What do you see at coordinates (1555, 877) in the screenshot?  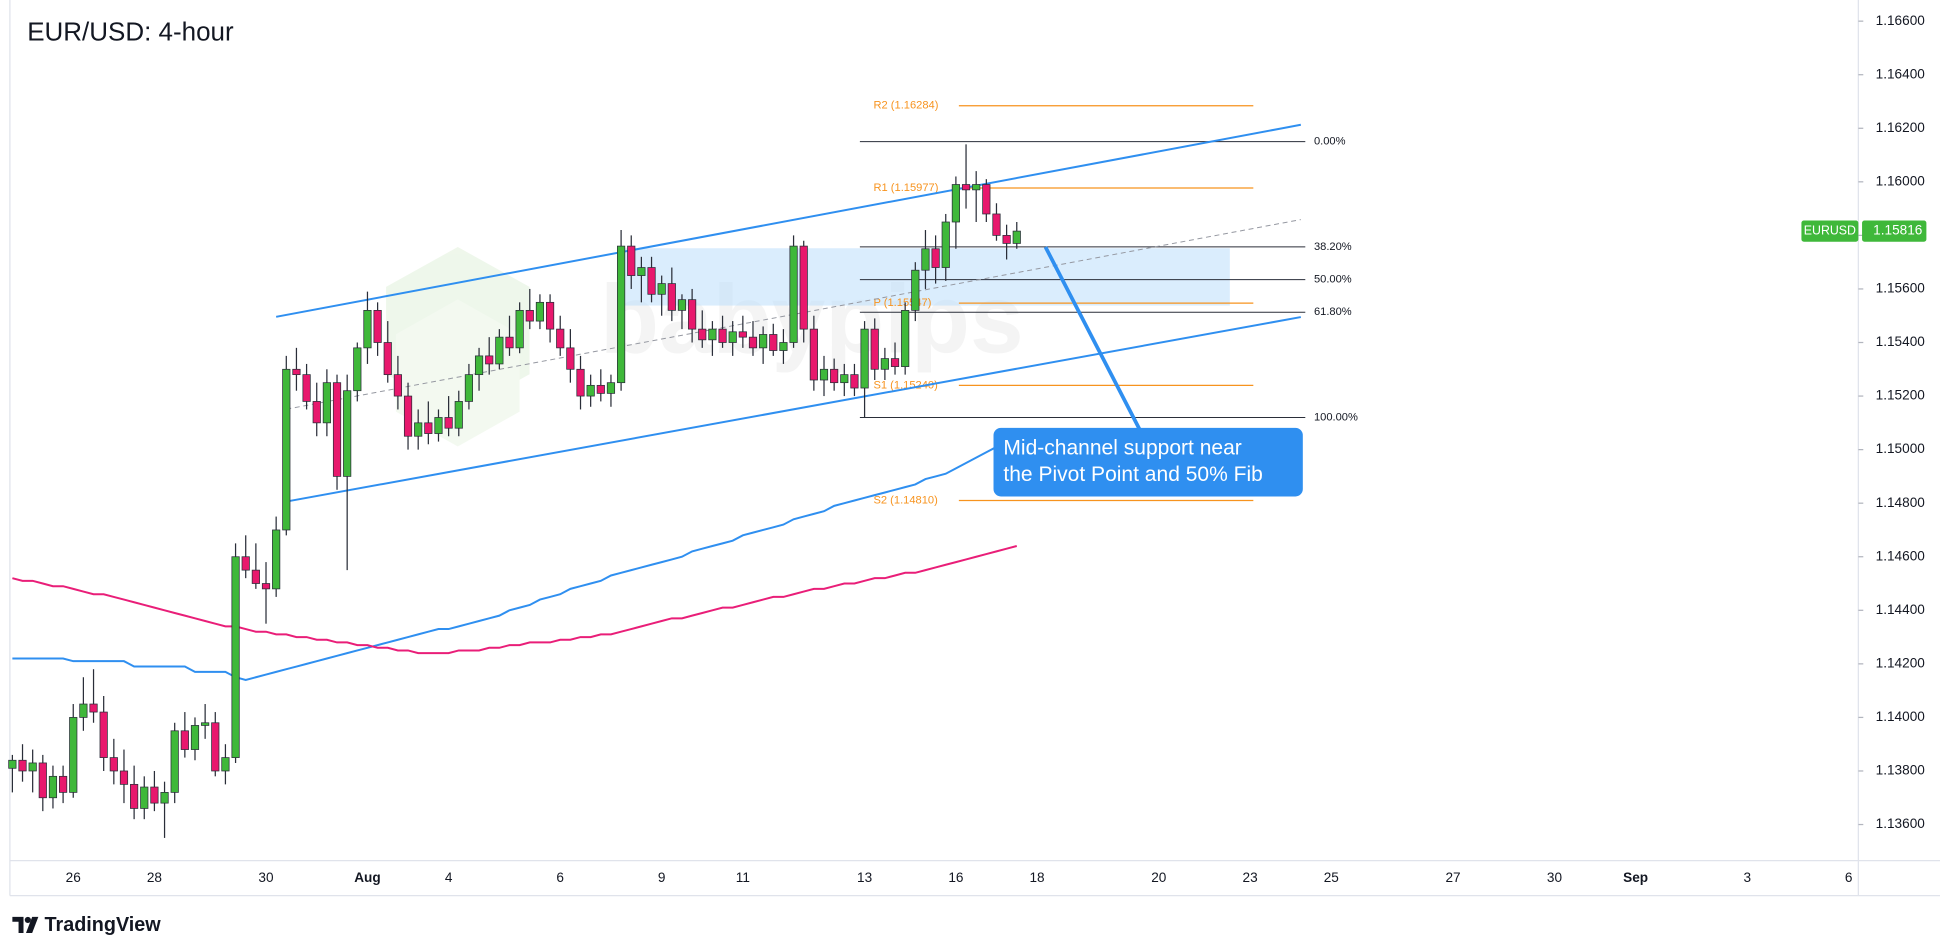 I see `x-tick-label: 30` at bounding box center [1555, 877].